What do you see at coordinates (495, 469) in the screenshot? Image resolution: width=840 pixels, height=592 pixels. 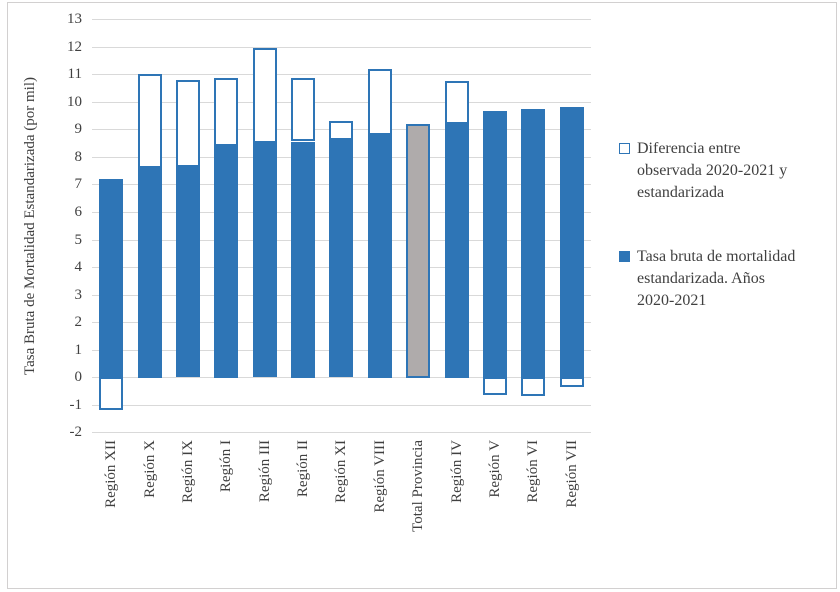 I see `x-axis-label: Región V` at bounding box center [495, 469].